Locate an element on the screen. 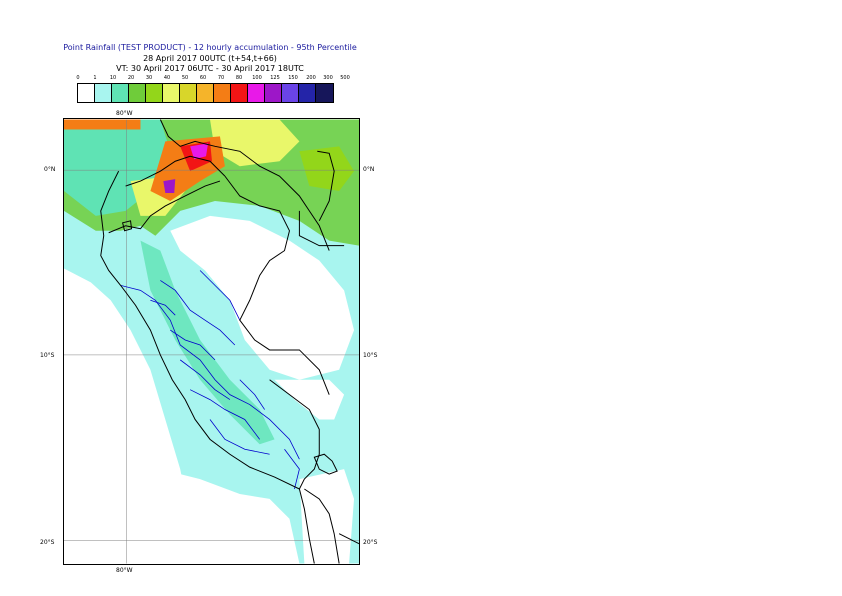 Image resolution: width=842 pixels, height=596 pixels. rainfall-field-magenta is located at coordinates (199, 151).